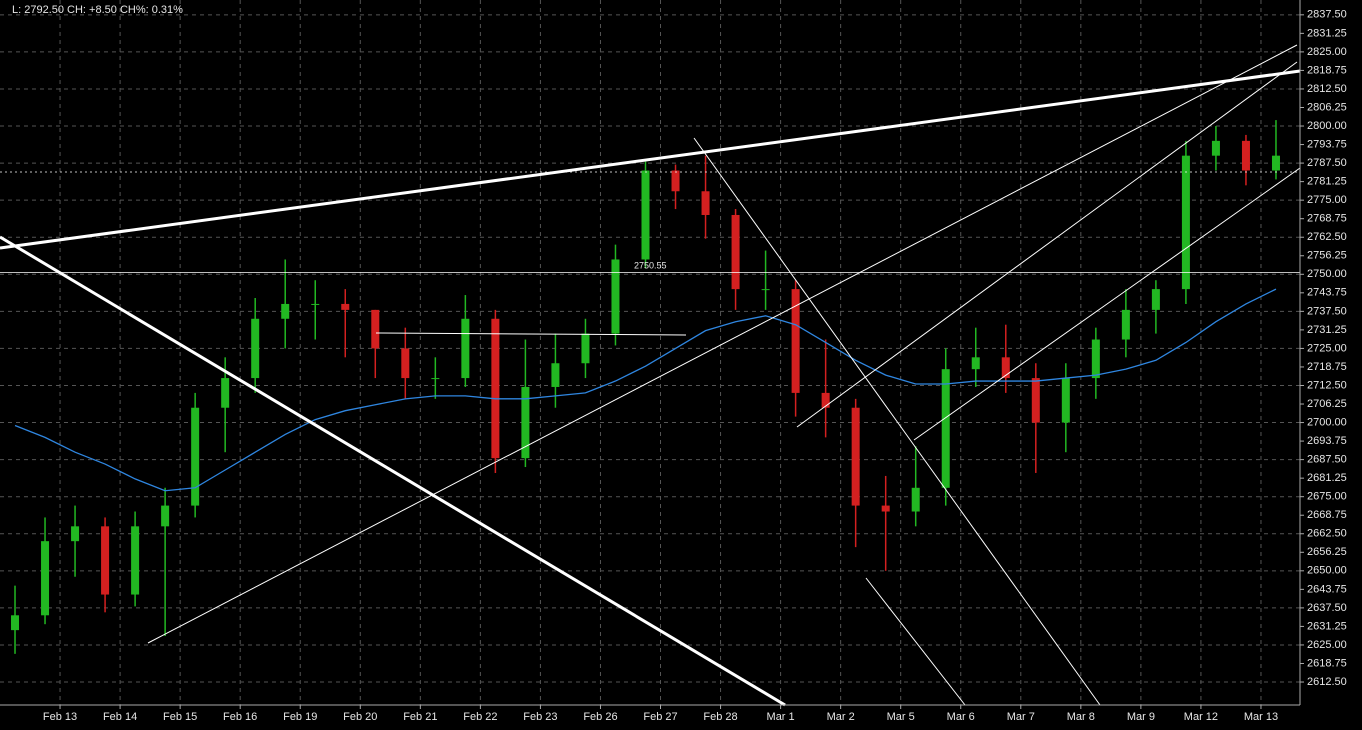  I want to click on y-tick-label: 2650.00, so click(1327, 571).